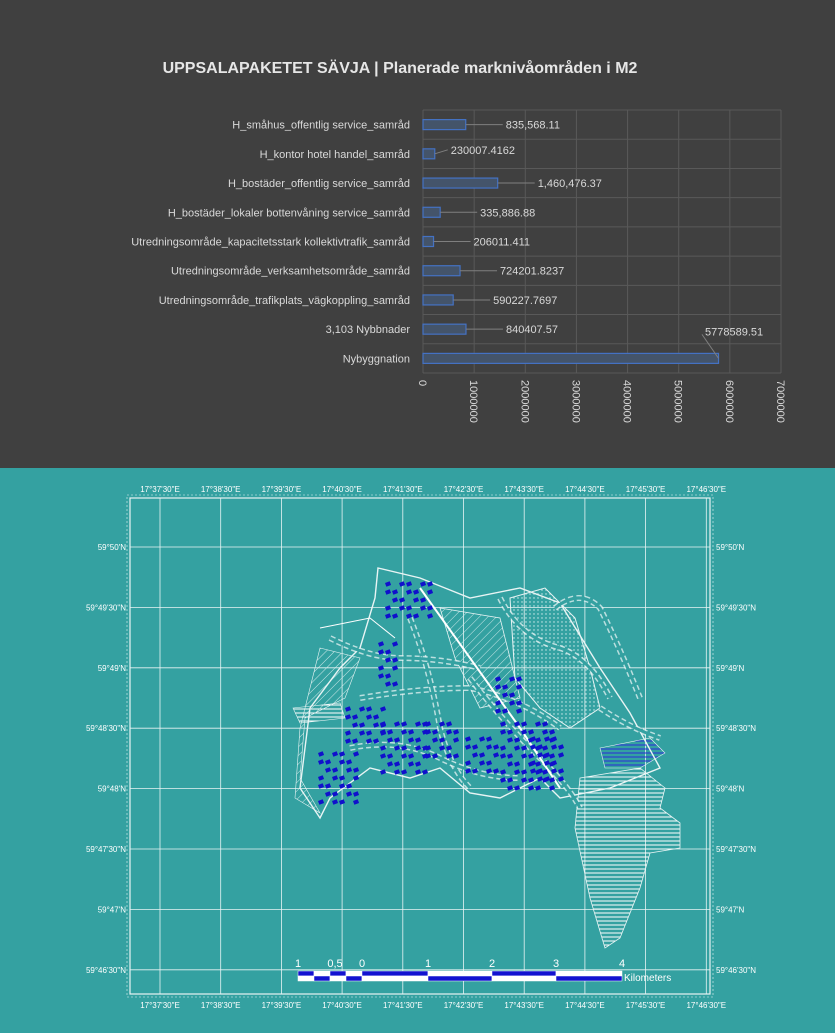  I want to click on longitude-label-top: 17°46'30"E, so click(706, 489).